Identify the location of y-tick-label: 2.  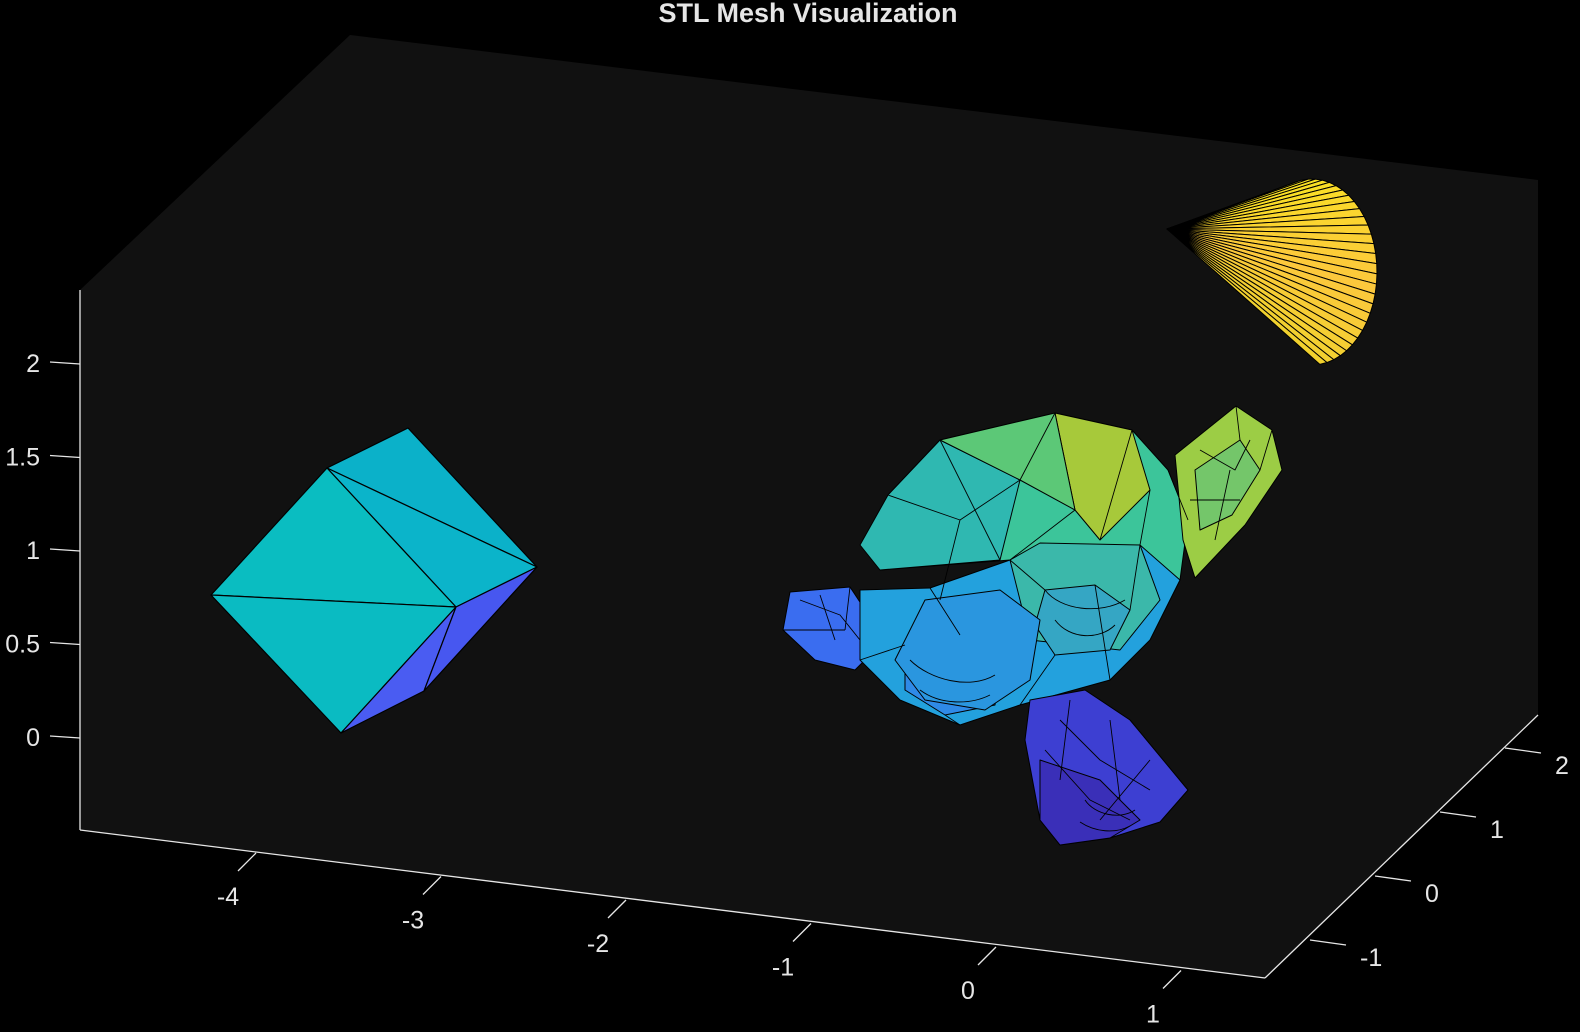
(1562, 766).